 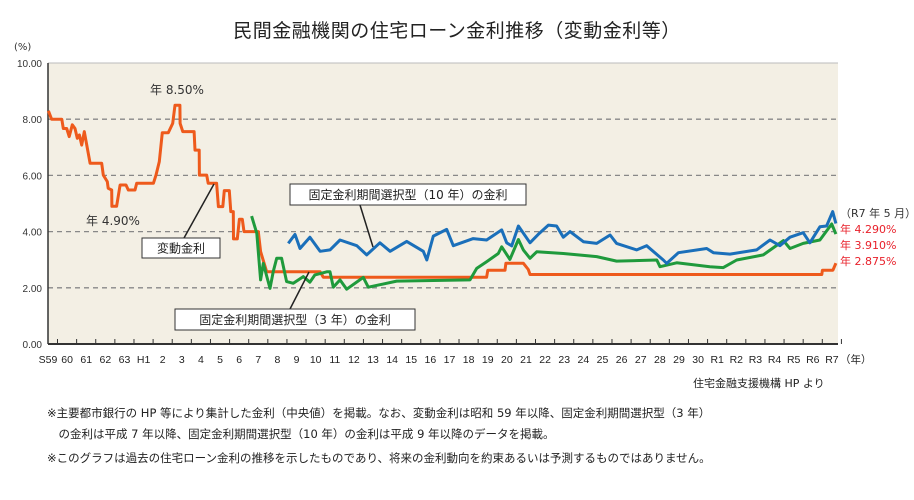 What do you see at coordinates (832, 360) in the screenshot?
I see `x-tick-label: R7` at bounding box center [832, 360].